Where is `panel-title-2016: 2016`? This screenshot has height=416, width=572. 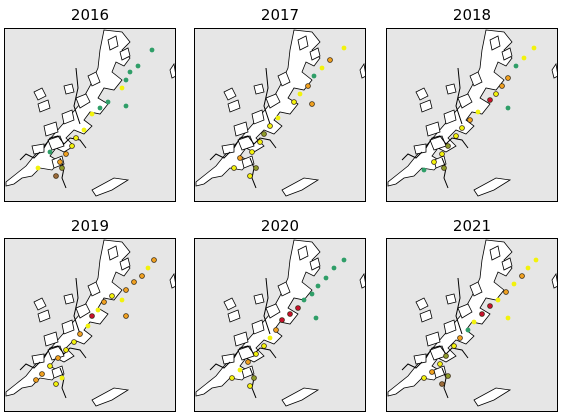
panel-title-2016: 2016 is located at coordinates (90, 15).